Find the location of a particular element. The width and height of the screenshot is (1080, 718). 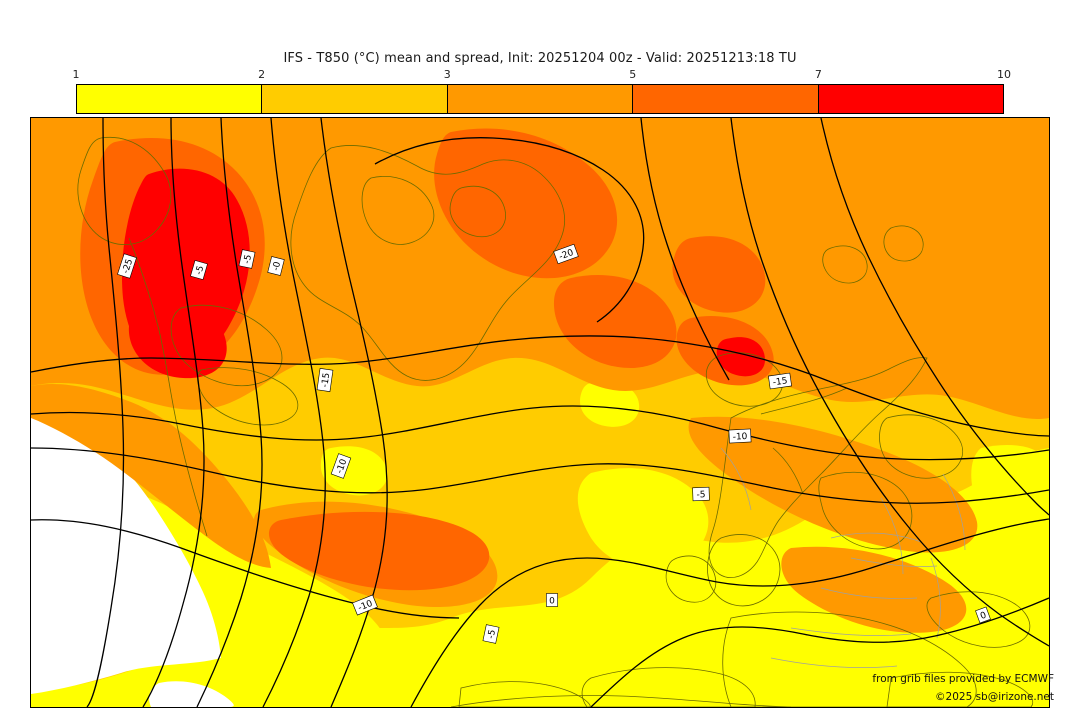

colorbar: 1 2 3 5 7 10 is located at coordinates (542, 91).